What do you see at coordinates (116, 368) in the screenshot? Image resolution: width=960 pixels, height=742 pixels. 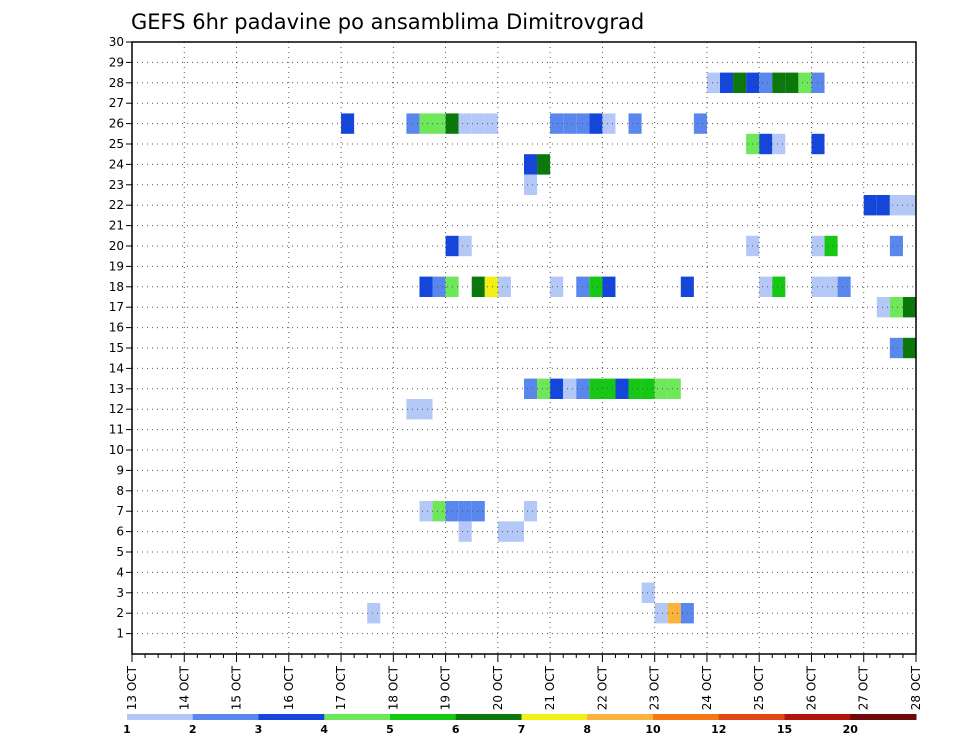 I see `y-tick-label: 14` at bounding box center [116, 368].